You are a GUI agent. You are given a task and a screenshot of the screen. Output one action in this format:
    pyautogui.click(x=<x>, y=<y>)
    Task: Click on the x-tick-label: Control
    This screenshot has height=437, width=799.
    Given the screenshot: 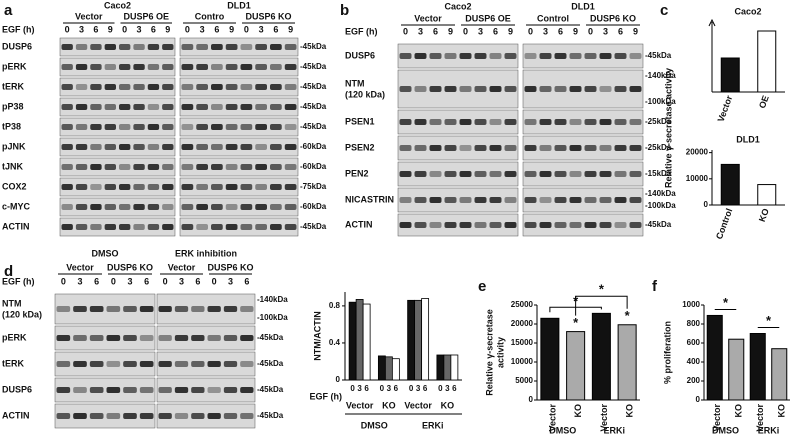 What is the action you would take?
    pyautogui.click(x=724, y=223)
    